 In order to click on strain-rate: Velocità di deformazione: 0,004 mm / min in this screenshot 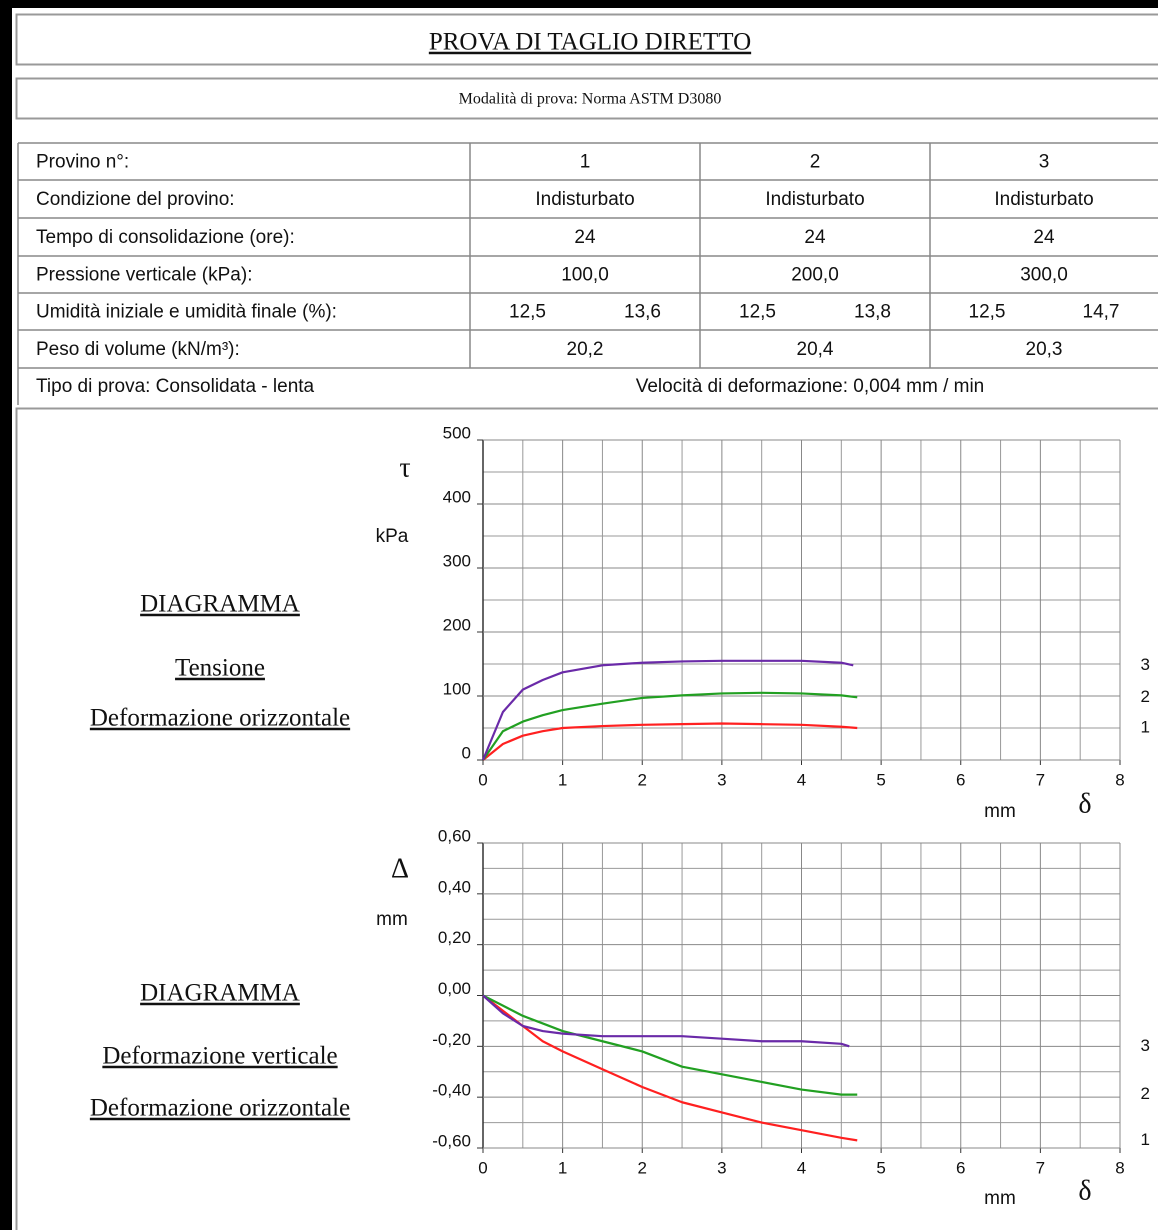, I will do `click(810, 386)`.